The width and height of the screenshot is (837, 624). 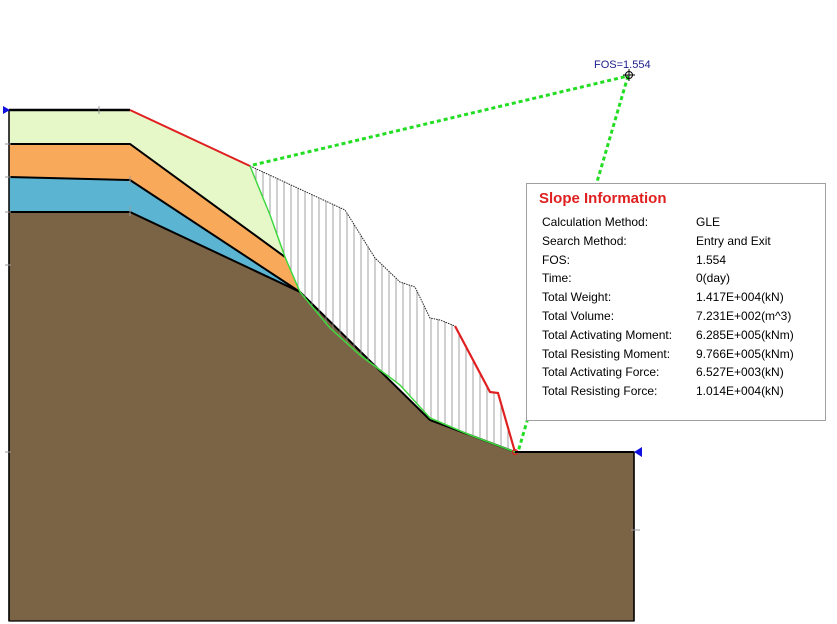 What do you see at coordinates (440, 120) in the screenshot?
I see `search-line-left` at bounding box center [440, 120].